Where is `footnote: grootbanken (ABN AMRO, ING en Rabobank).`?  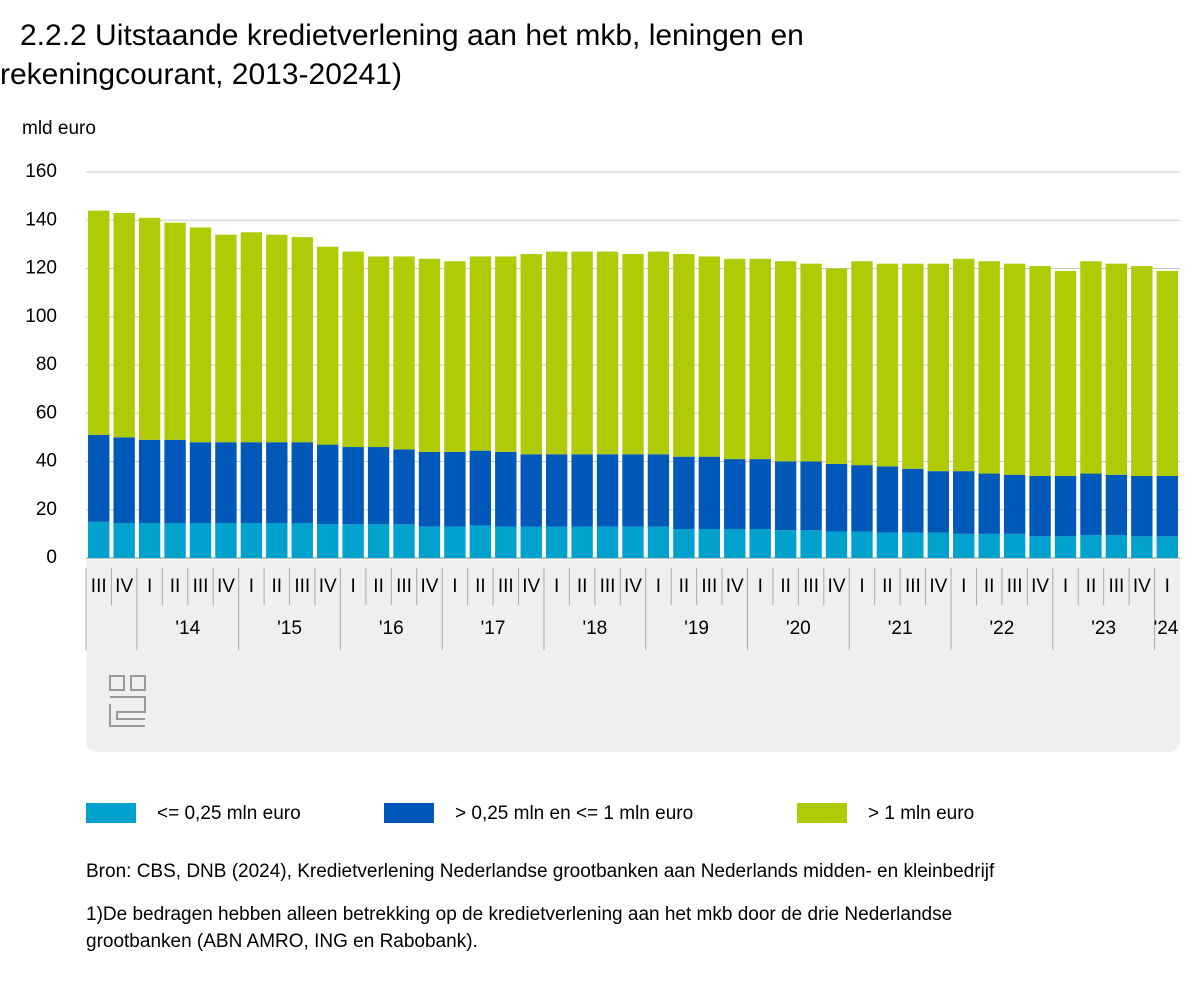 footnote: grootbanken (ABN AMRO, ING en Rabobank). is located at coordinates (282, 941).